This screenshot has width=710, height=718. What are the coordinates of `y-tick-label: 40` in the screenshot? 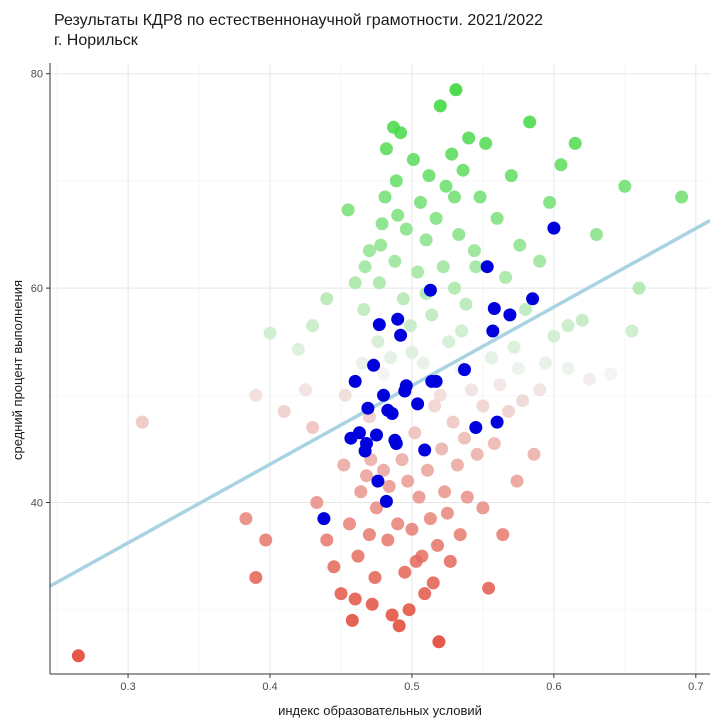 It's located at (37, 503).